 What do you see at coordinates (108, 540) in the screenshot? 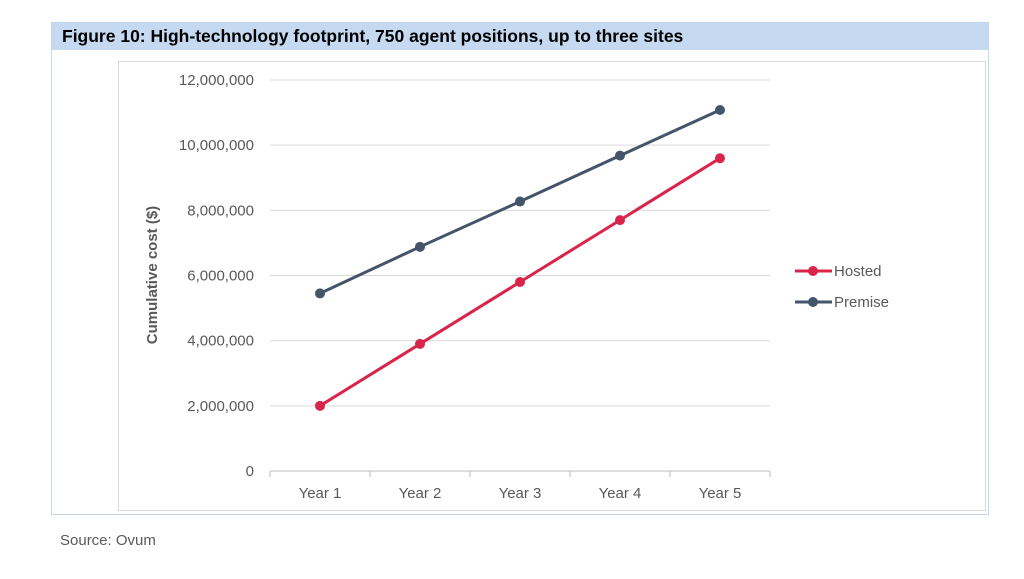
I see `source-note: Source: Ovum` at bounding box center [108, 540].